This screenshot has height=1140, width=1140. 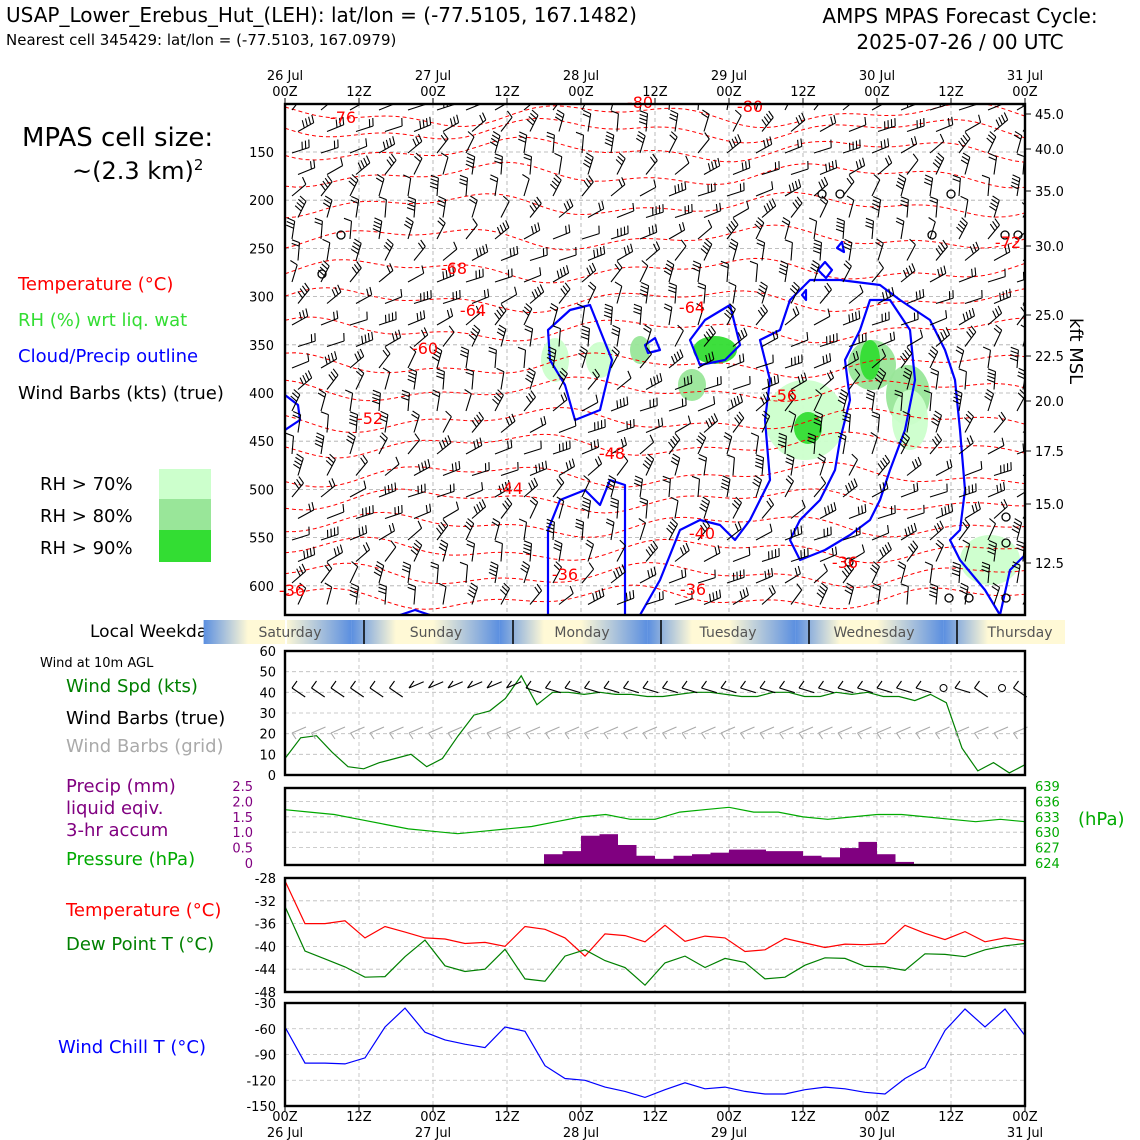 I want to click on y-tick-pressure: 250, so click(x=261, y=249).